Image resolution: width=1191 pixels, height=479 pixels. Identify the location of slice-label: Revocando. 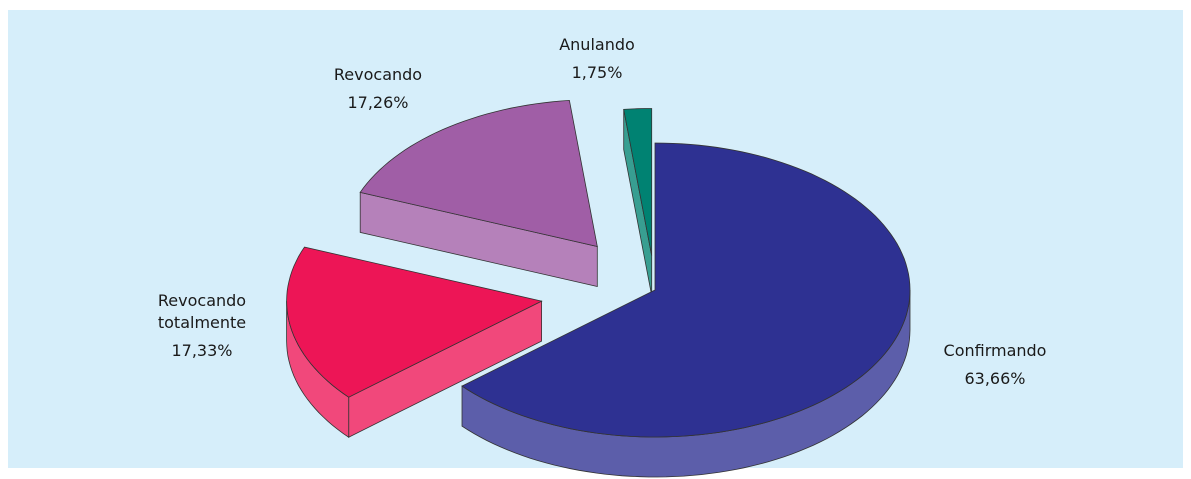
(378, 74).